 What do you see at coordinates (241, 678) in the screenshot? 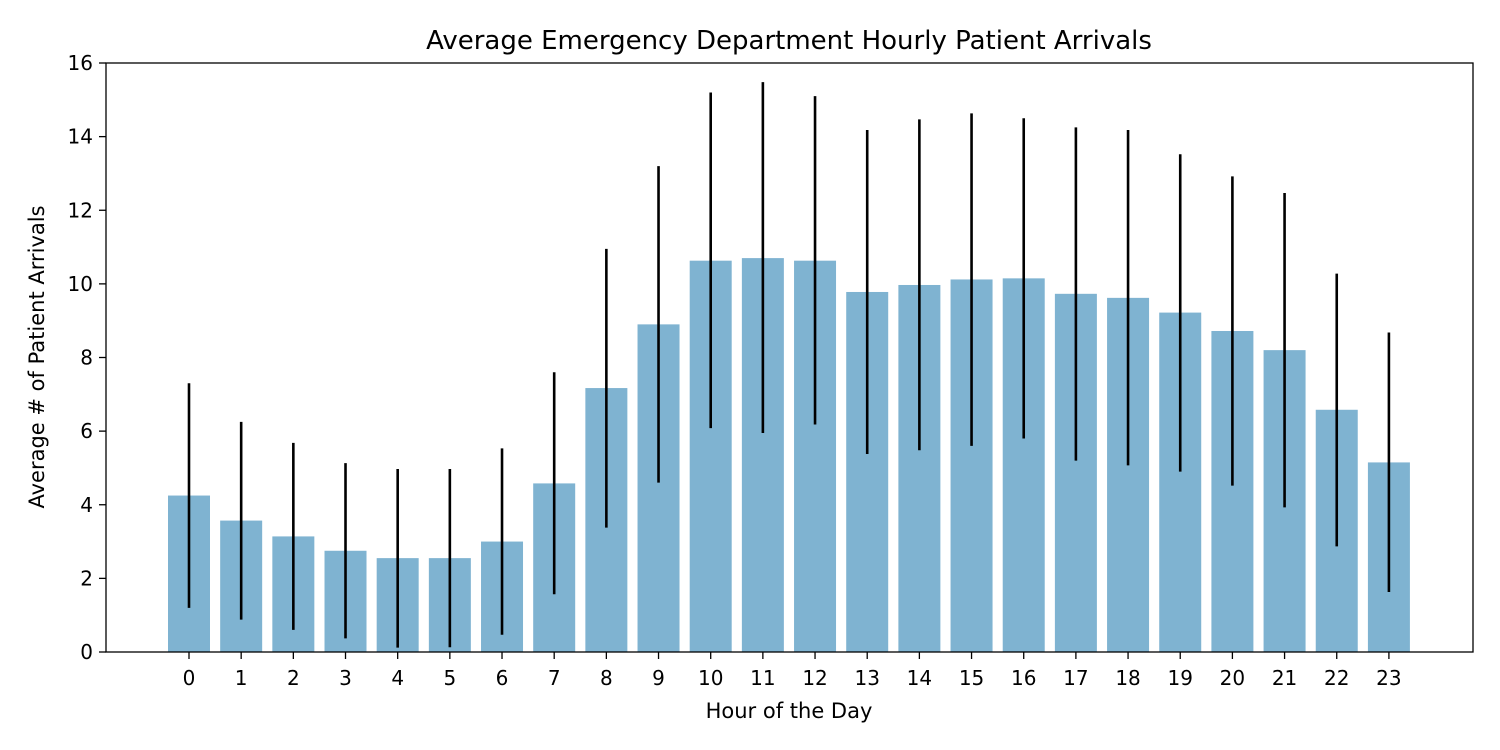
I see `x-tick-label: 1` at bounding box center [241, 678].